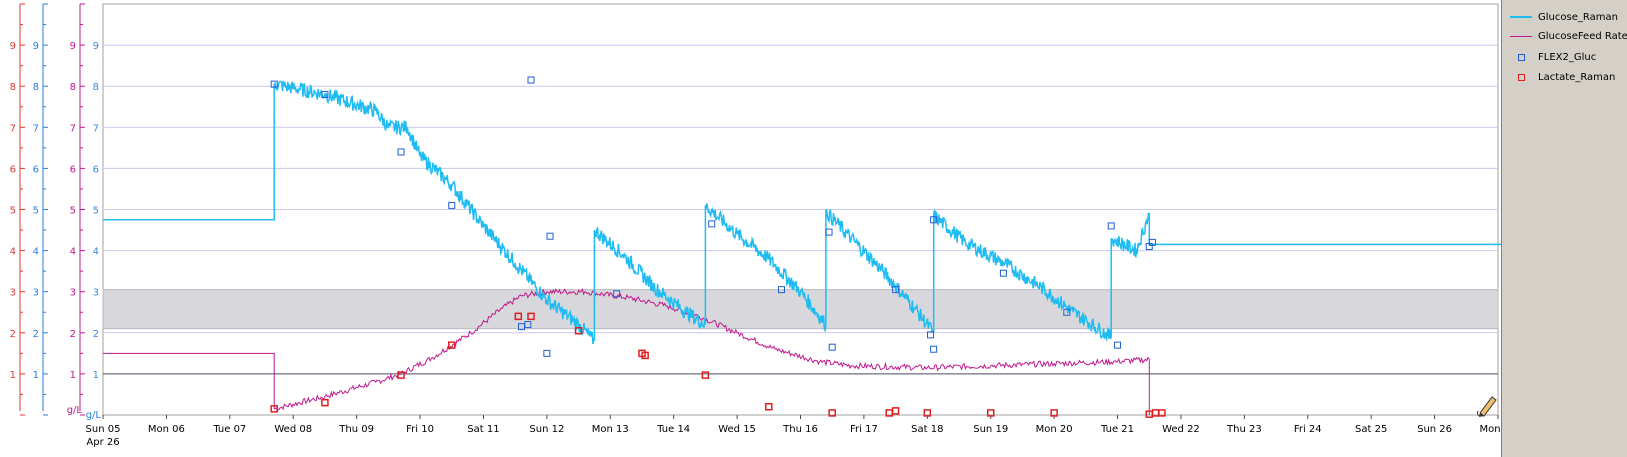 The image size is (1627, 457). Describe the element at coordinates (73, 46) in the screenshot. I see `y-tick-label-magenta: 9` at that location.